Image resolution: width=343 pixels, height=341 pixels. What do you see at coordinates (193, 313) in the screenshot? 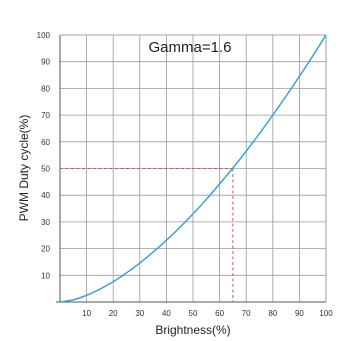
I see `x-tick-label: 50` at bounding box center [193, 313].